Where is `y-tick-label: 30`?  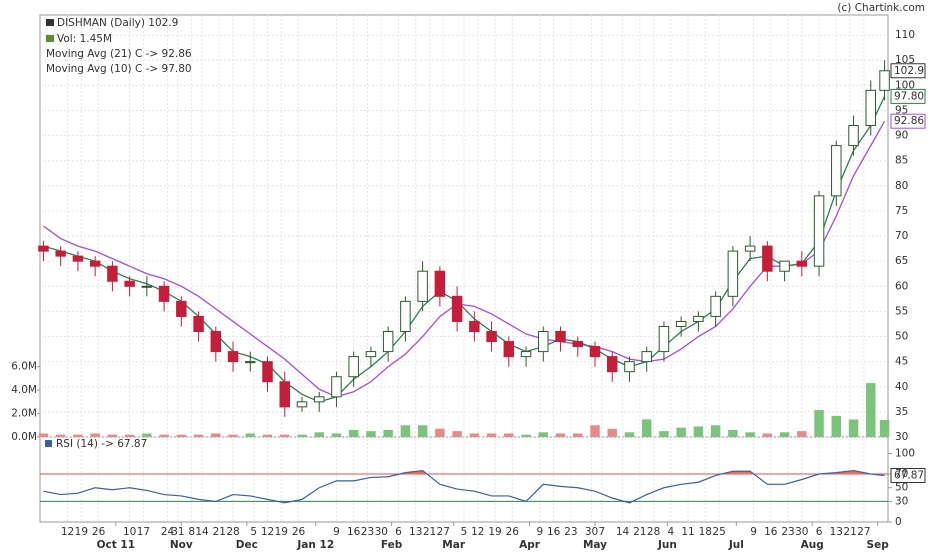 y-tick-label: 30 is located at coordinates (901, 437).